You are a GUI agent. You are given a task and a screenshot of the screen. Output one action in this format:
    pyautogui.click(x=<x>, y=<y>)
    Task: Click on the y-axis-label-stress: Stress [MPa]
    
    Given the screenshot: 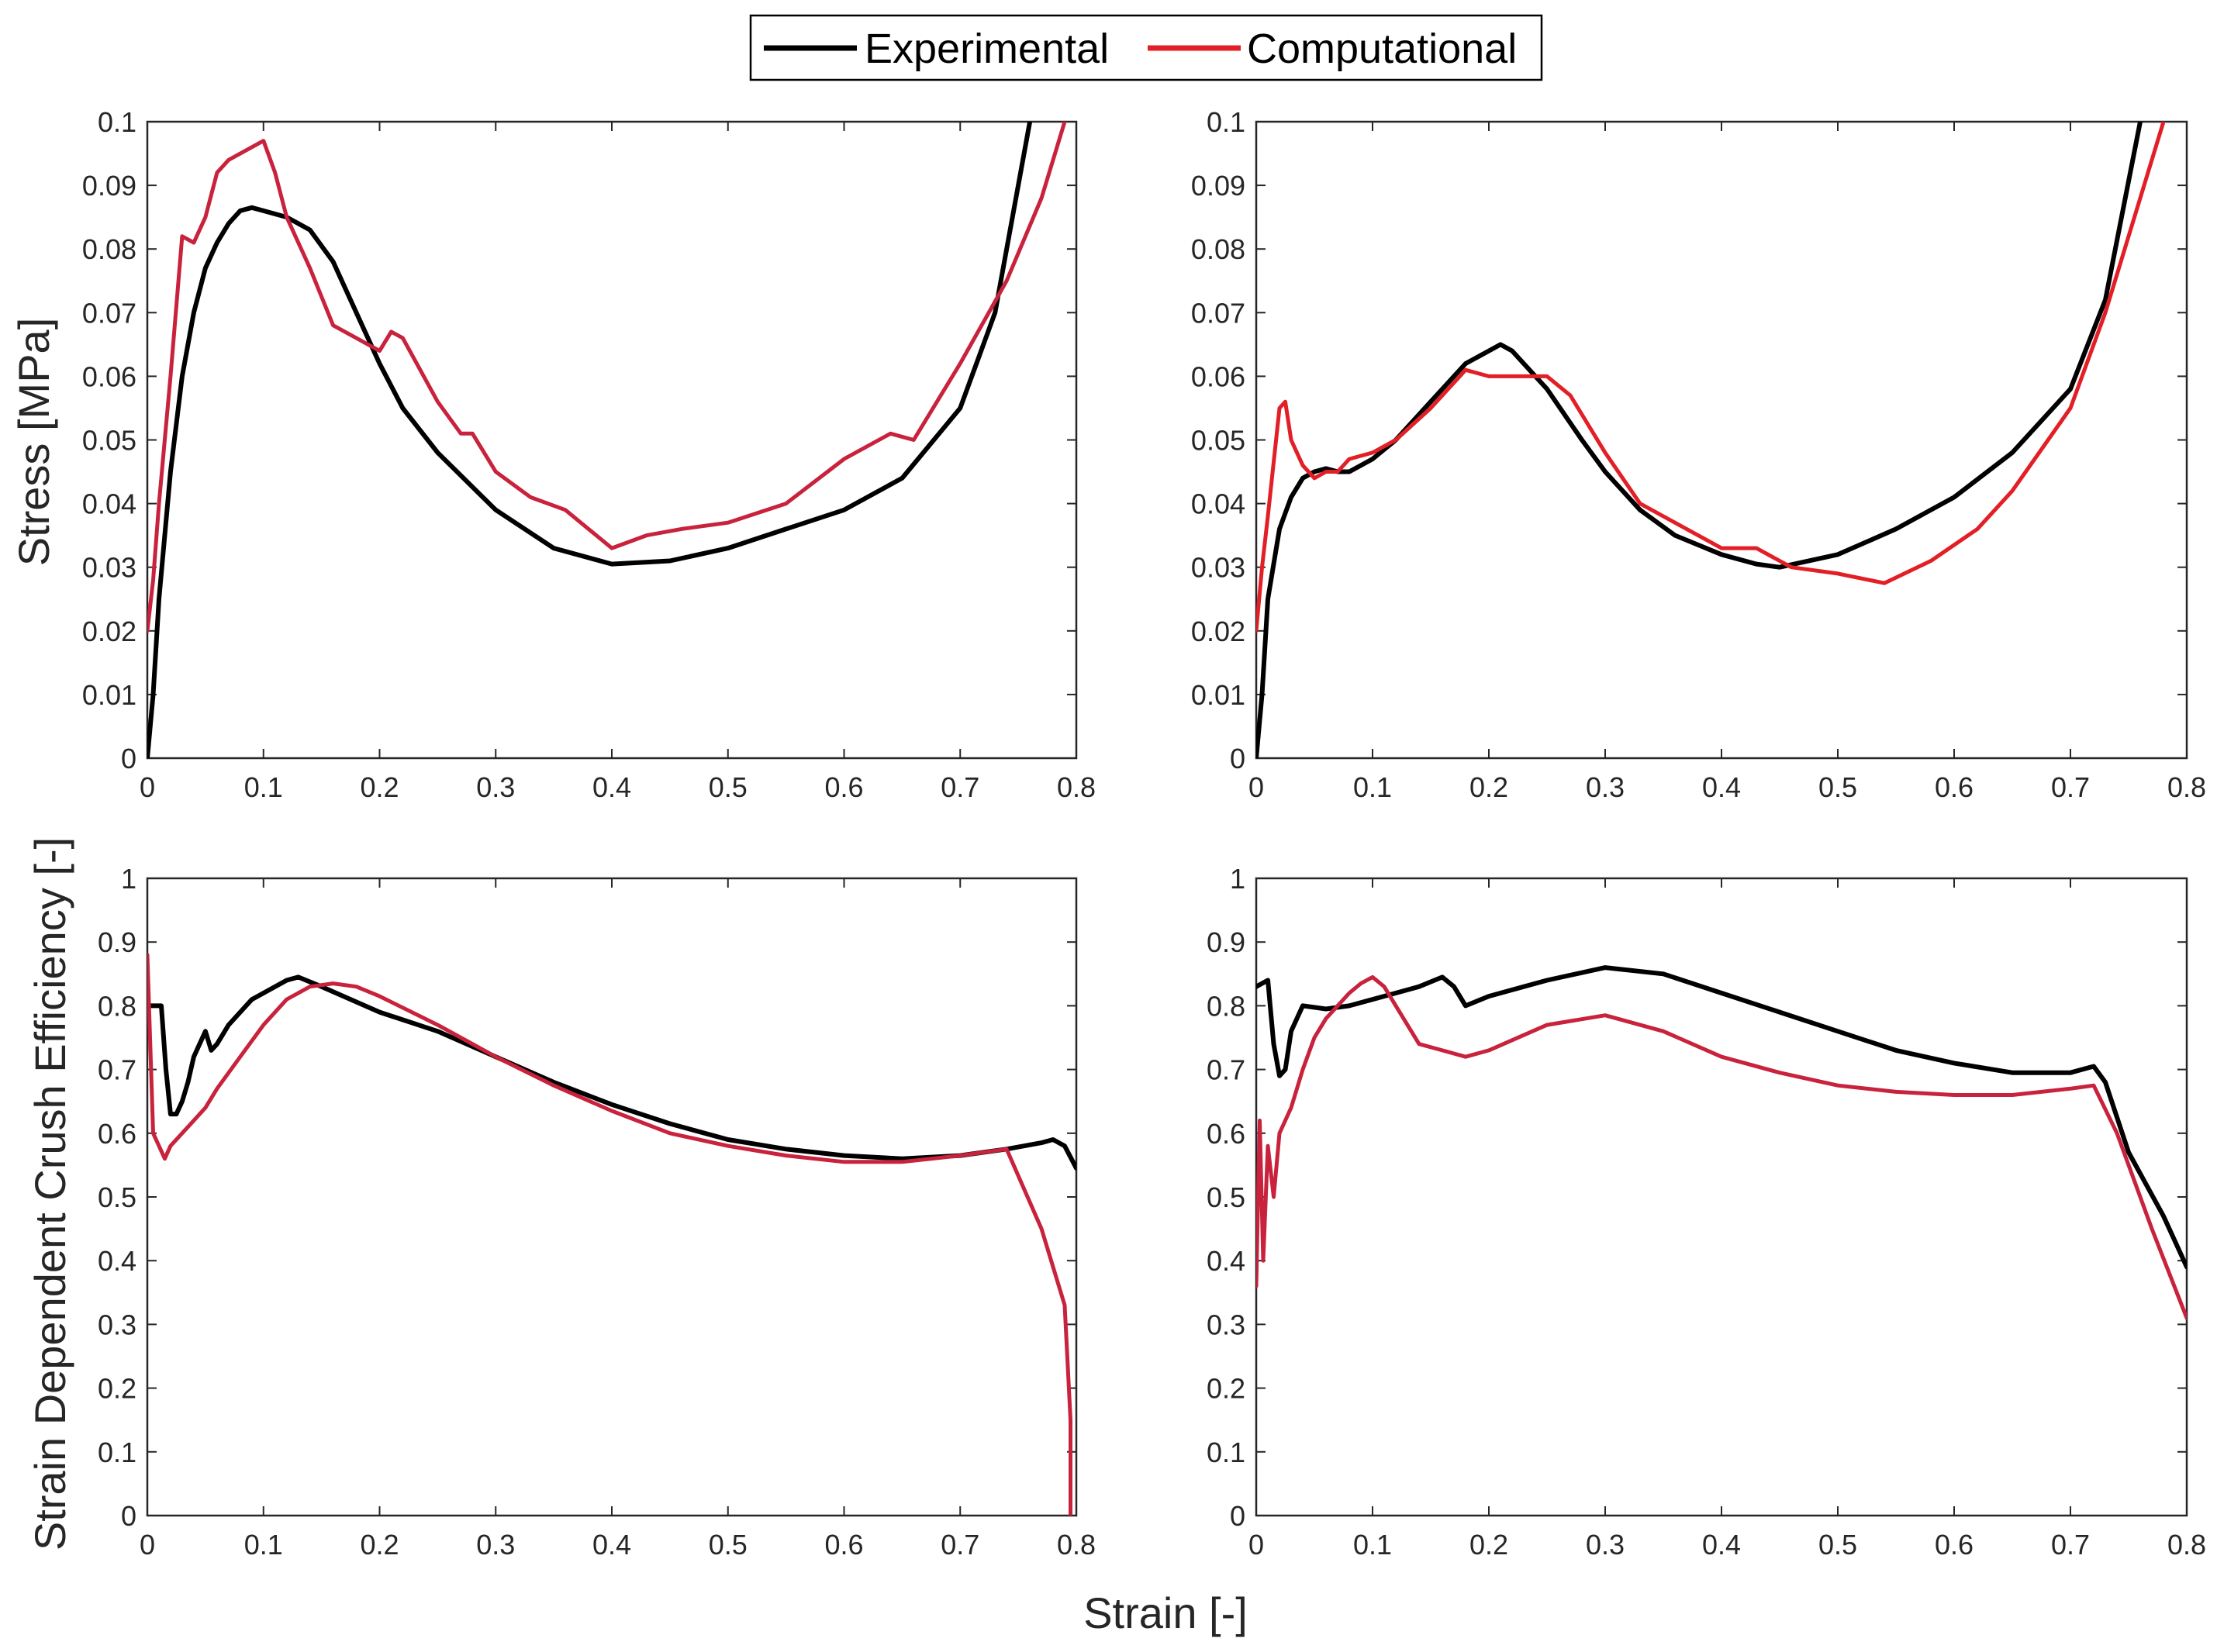 What is the action you would take?
    pyautogui.click(x=34, y=442)
    